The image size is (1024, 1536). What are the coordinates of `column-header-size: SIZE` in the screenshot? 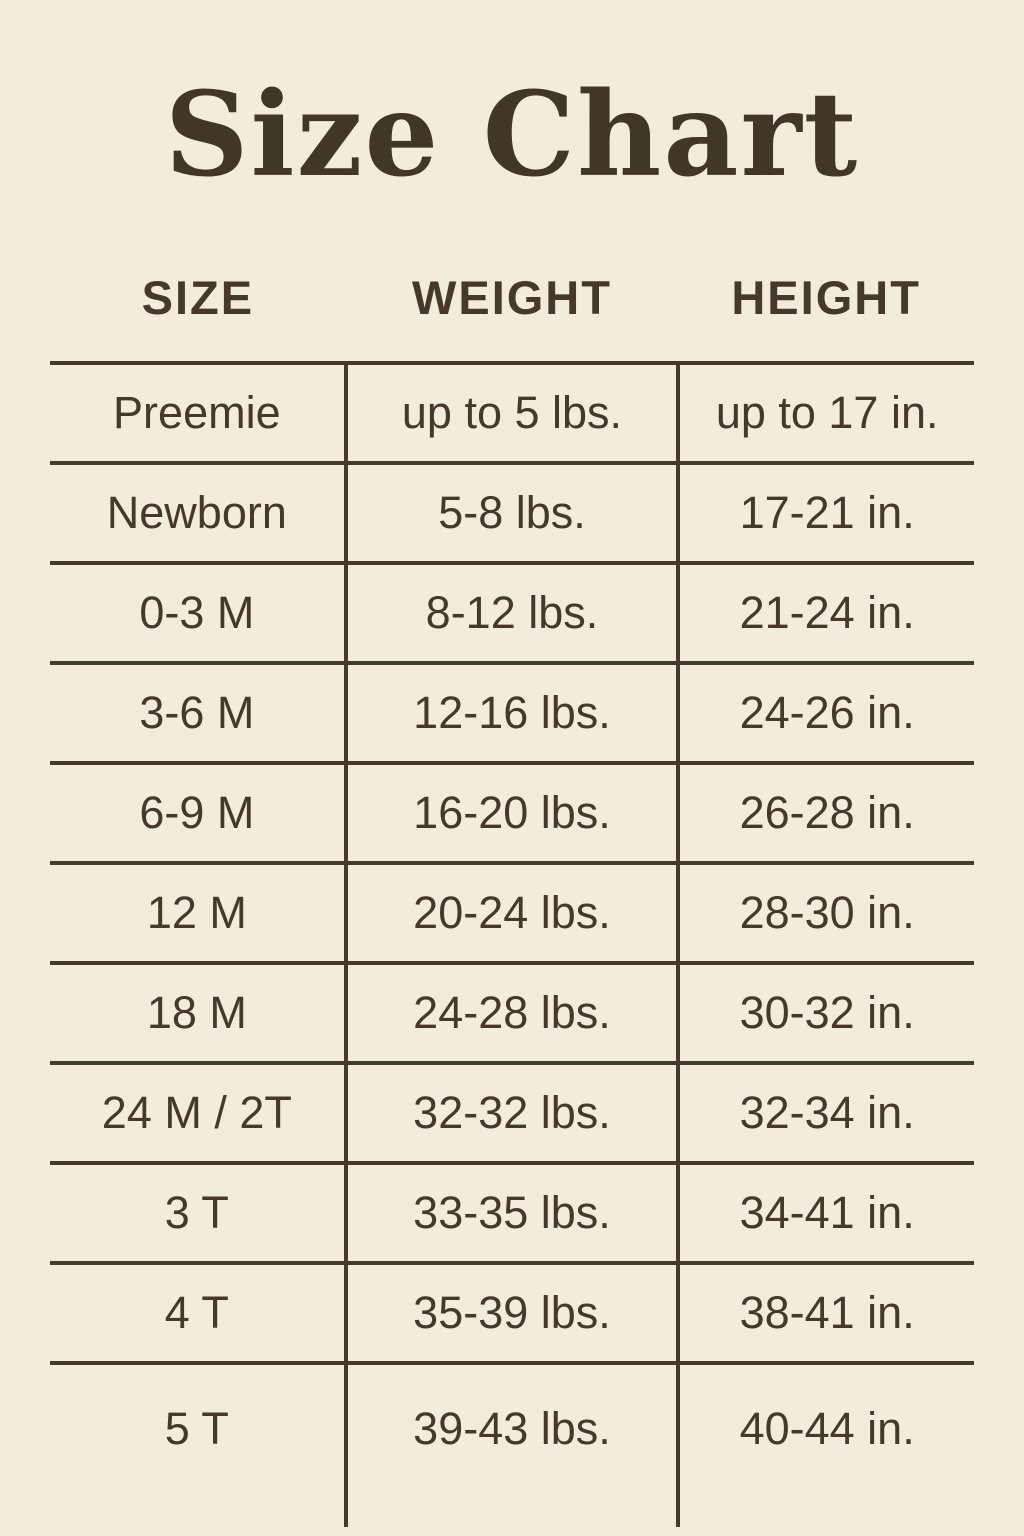 It's located at (198, 297).